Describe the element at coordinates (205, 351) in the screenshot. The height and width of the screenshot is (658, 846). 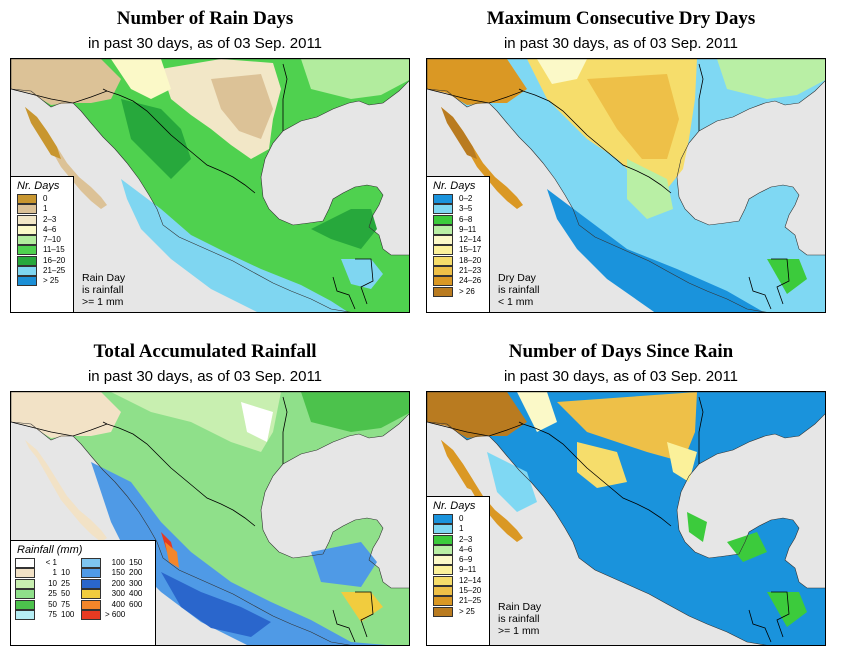
I see `panel-title: Total Accumulated Rainfall` at that location.